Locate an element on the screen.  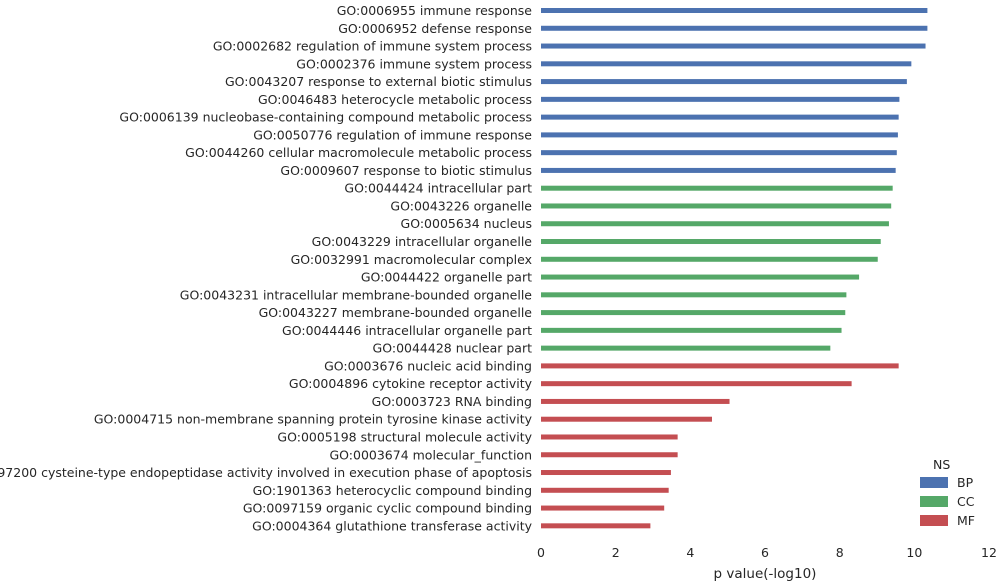
category-label: GO:0009607 response to biotic stimulus is located at coordinates (406, 170).